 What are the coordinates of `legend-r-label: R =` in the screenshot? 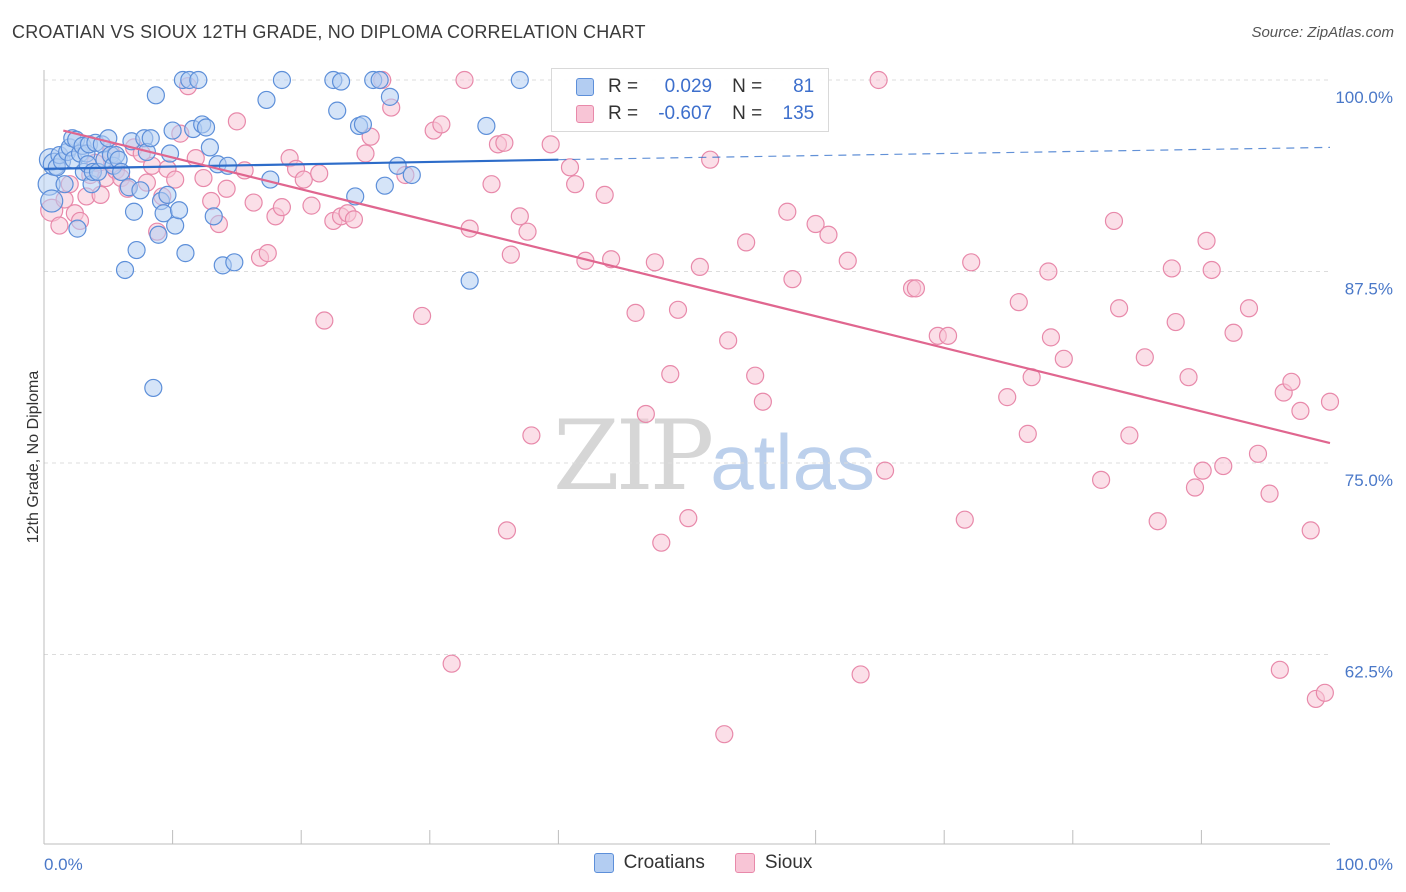 It's located at (623, 86).